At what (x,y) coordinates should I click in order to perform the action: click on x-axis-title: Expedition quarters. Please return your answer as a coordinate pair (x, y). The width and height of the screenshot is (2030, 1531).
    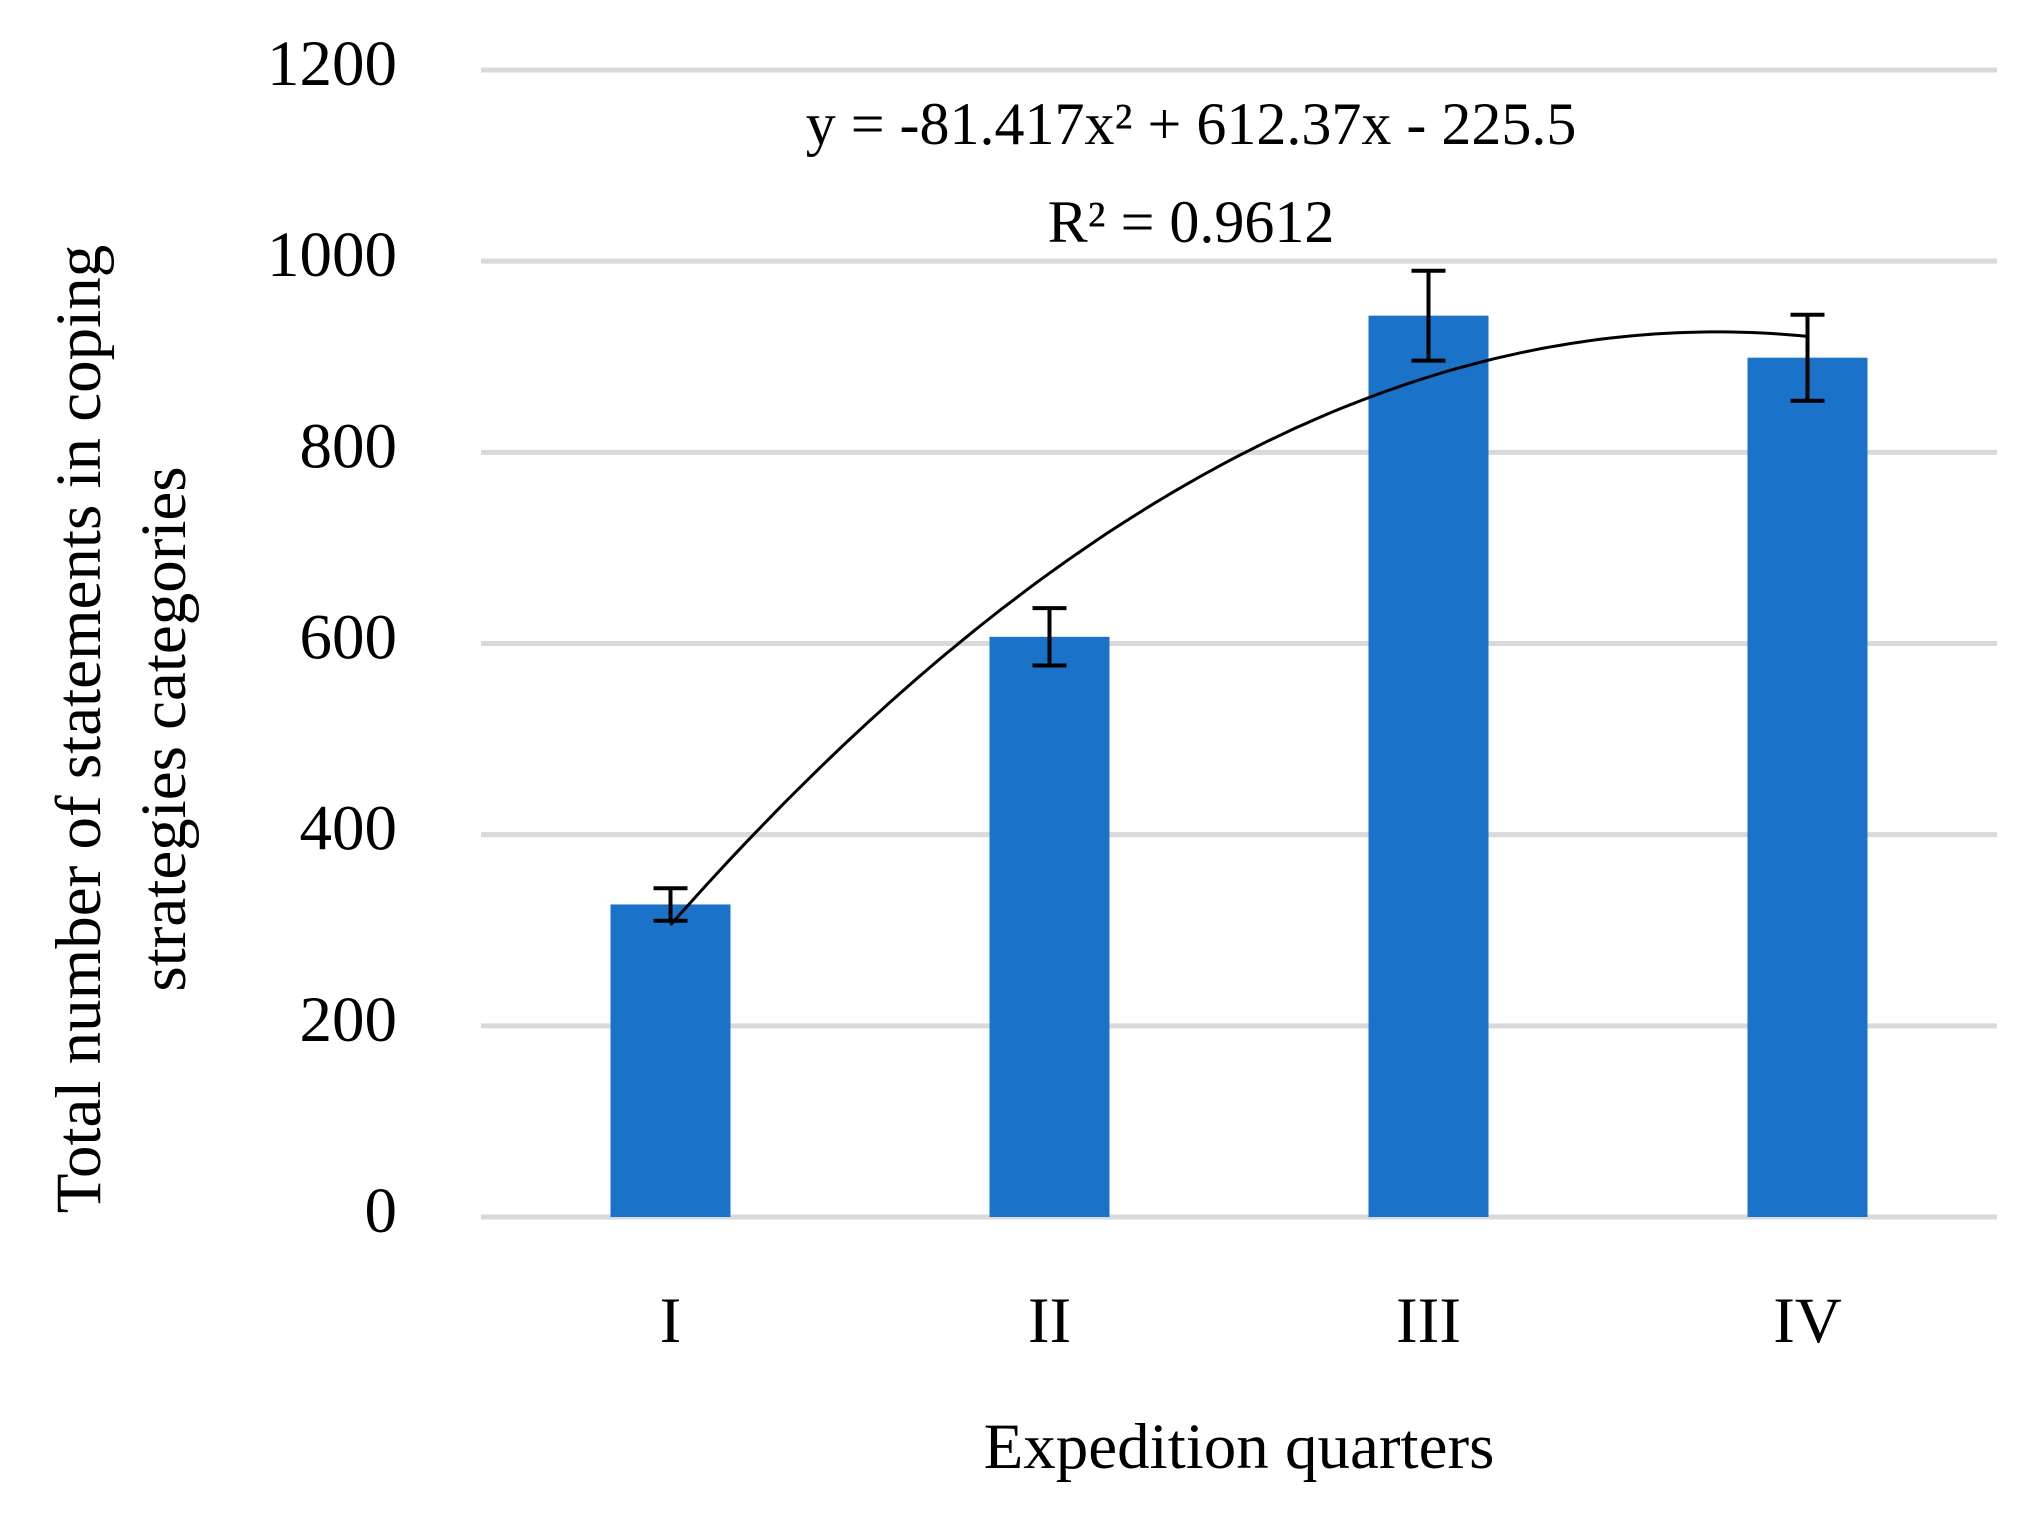
    Looking at the image, I should click on (1239, 1447).